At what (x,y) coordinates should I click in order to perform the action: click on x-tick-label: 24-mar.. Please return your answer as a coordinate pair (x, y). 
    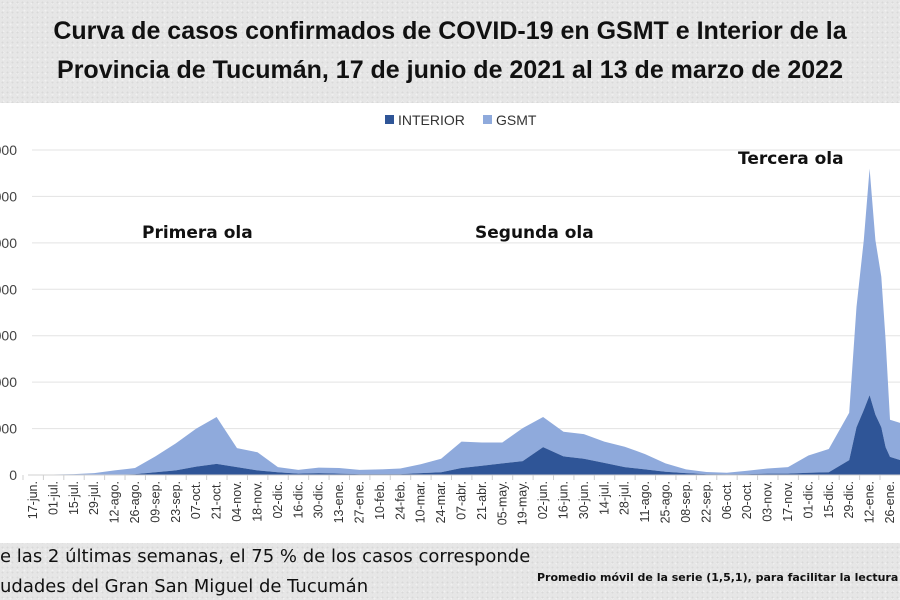
    Looking at the image, I should click on (441, 502).